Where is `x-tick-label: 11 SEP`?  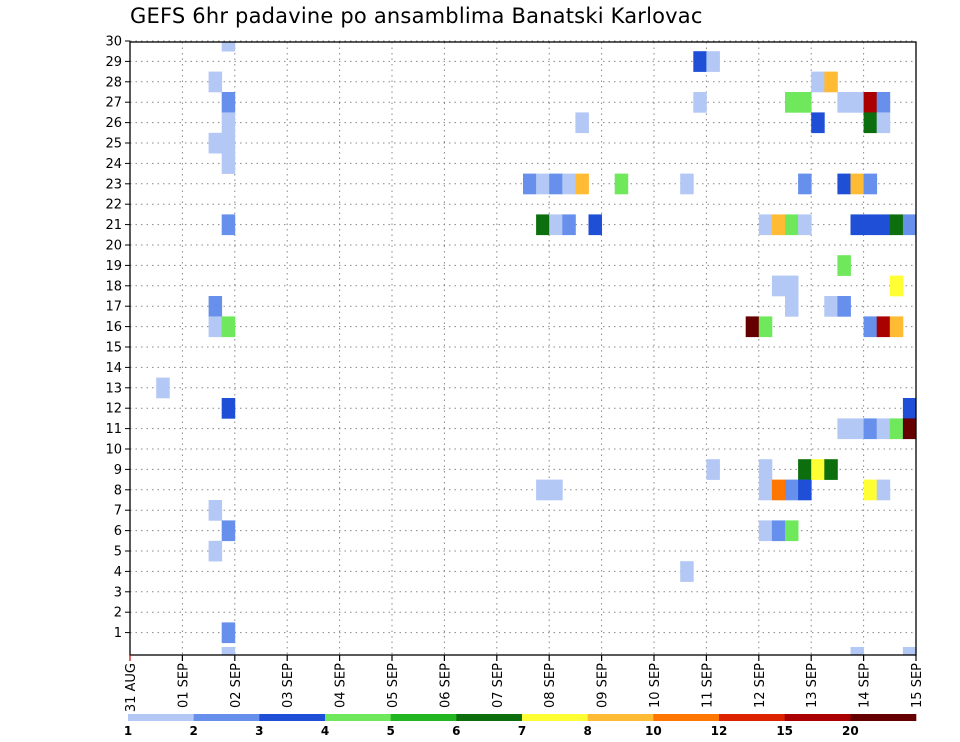 x-tick-label: 11 SEP is located at coordinates (707, 685).